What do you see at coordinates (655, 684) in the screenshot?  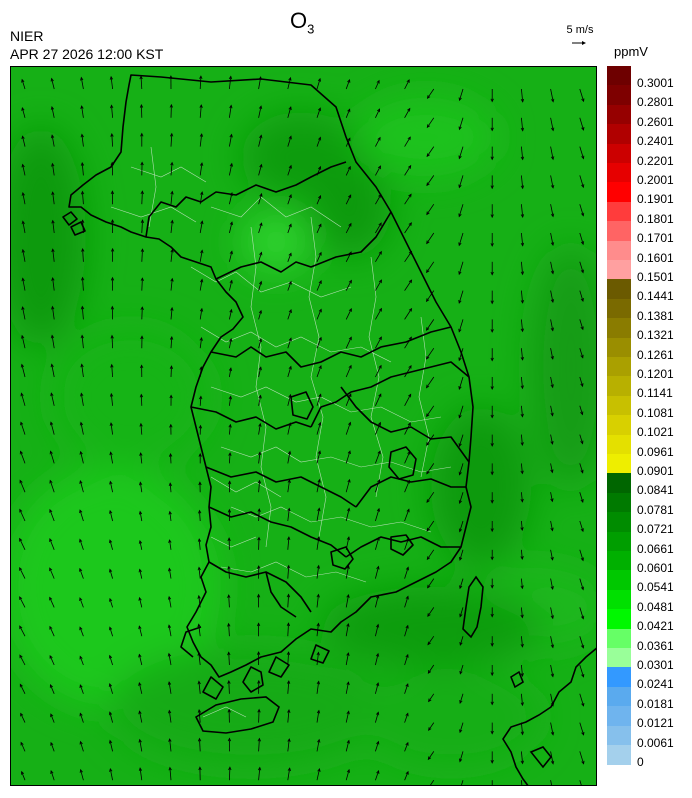 I see `colorbar-label: 0.0241` at bounding box center [655, 684].